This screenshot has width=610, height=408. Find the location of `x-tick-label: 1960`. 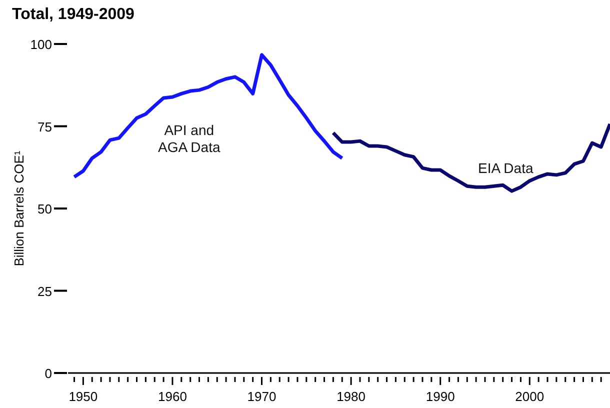

x-tick-label: 1960 is located at coordinates (172, 396).